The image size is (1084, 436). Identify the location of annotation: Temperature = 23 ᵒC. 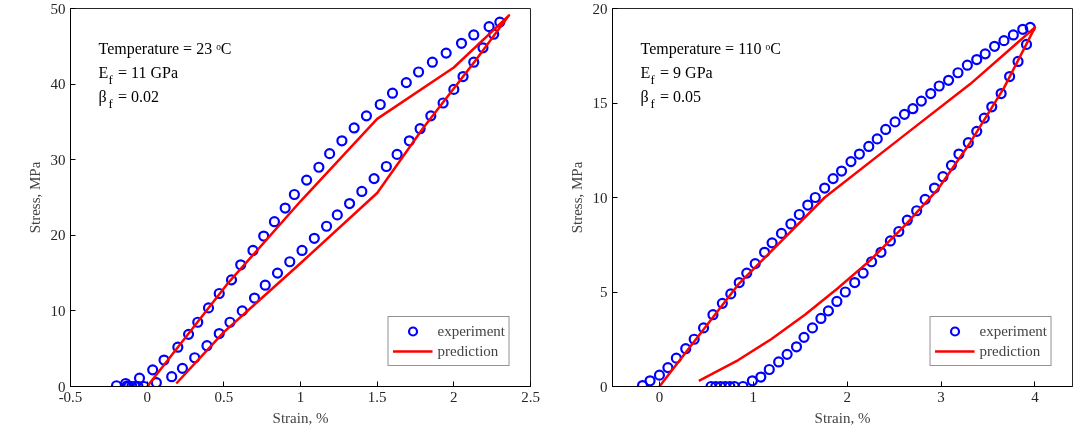
(165, 48).